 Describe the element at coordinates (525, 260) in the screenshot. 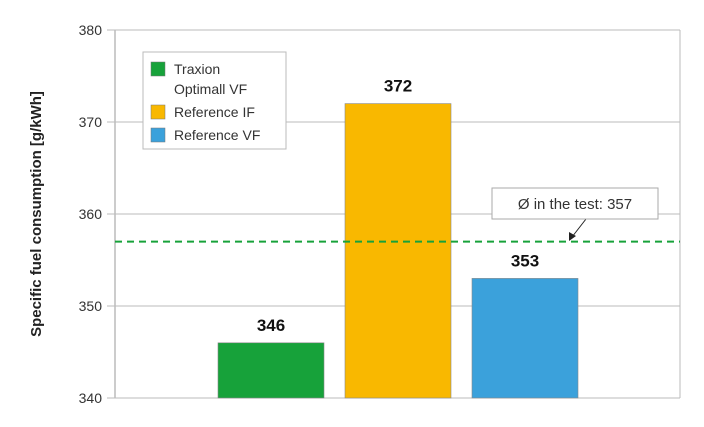

I see `data-label: 353` at that location.